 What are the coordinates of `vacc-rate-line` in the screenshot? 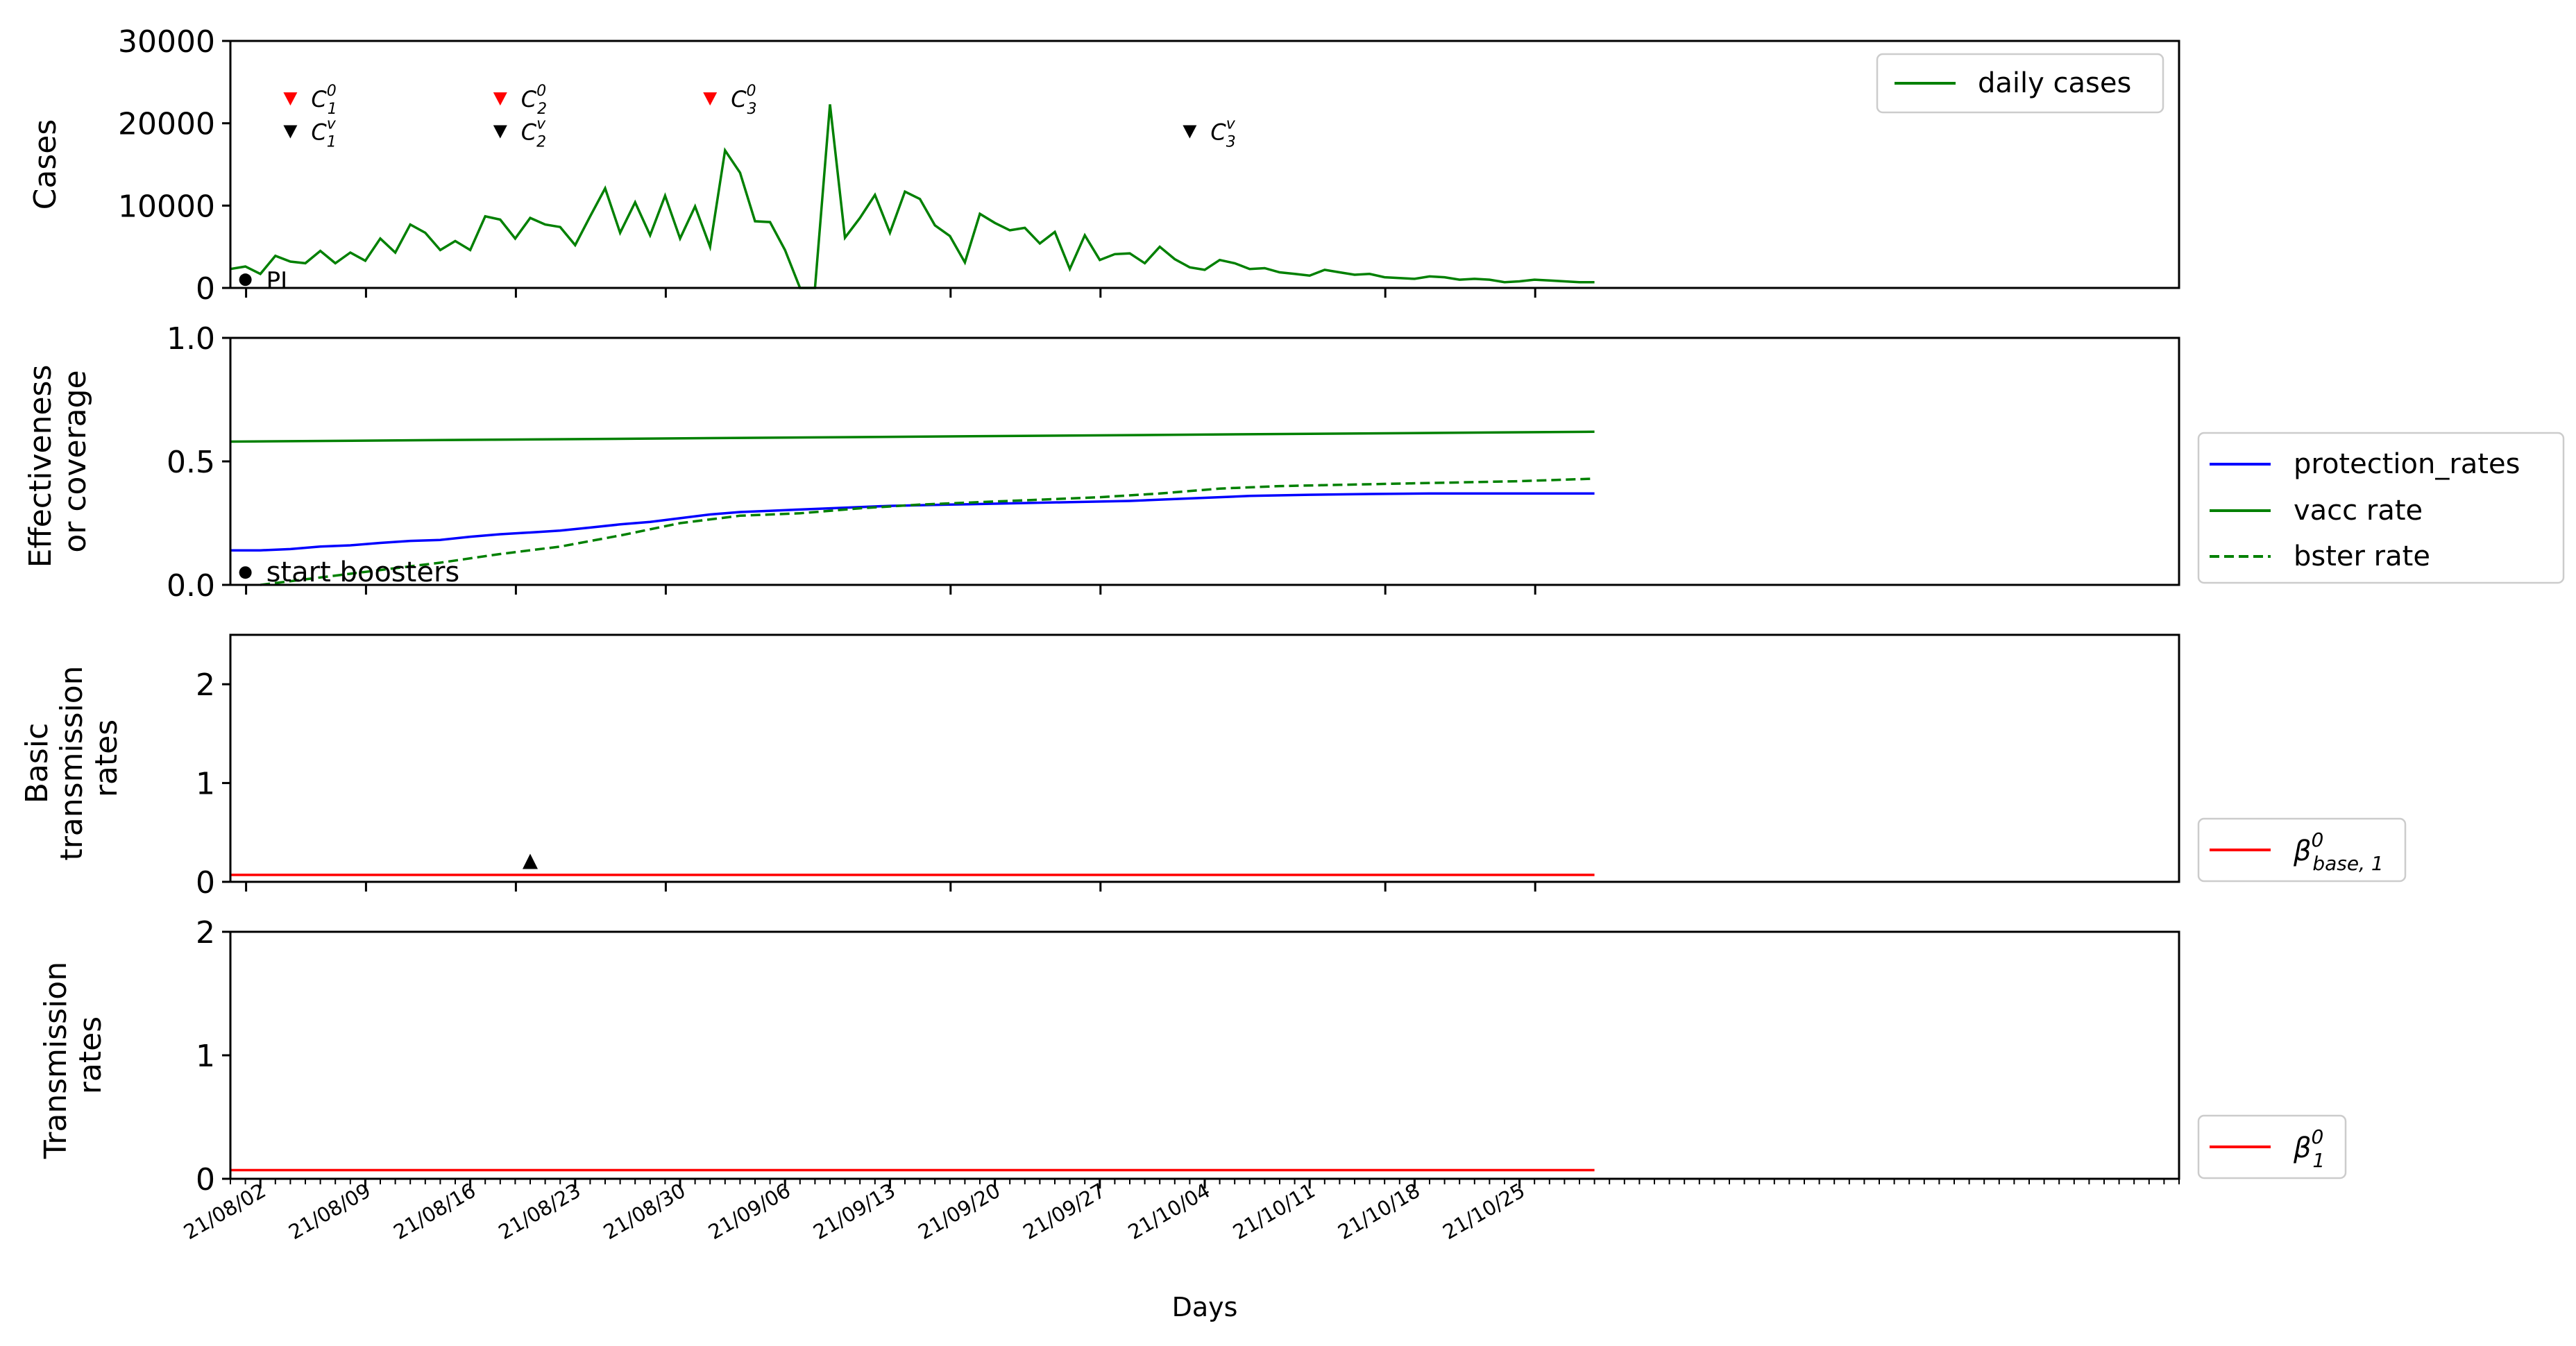 It's located at (913, 436).